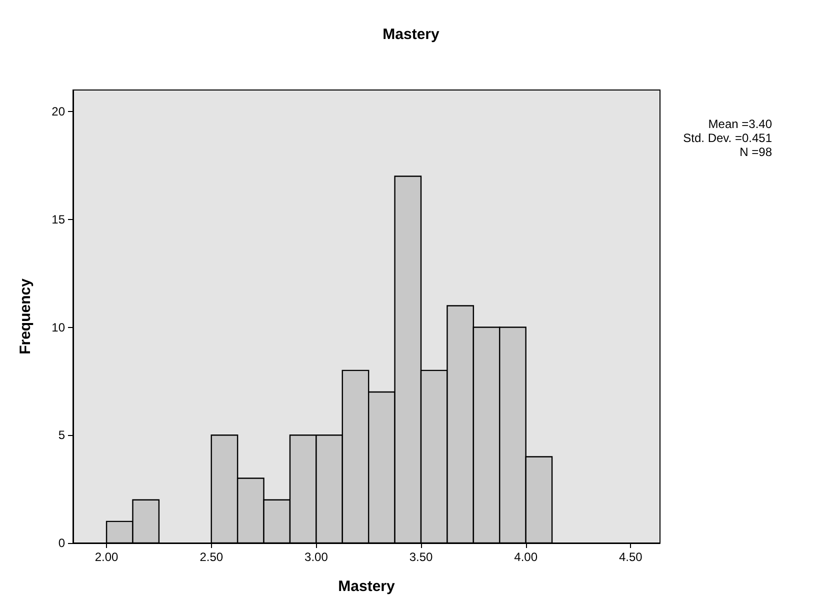 The image size is (820, 608). Describe the element at coordinates (367, 586) in the screenshot. I see `x-axis-title: Mastery` at that location.